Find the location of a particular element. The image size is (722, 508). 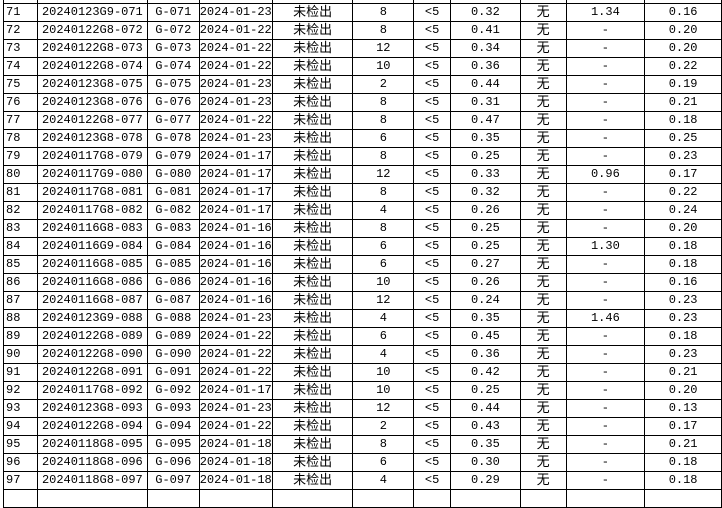

cell-sample-code: G-090 is located at coordinates (173, 354).